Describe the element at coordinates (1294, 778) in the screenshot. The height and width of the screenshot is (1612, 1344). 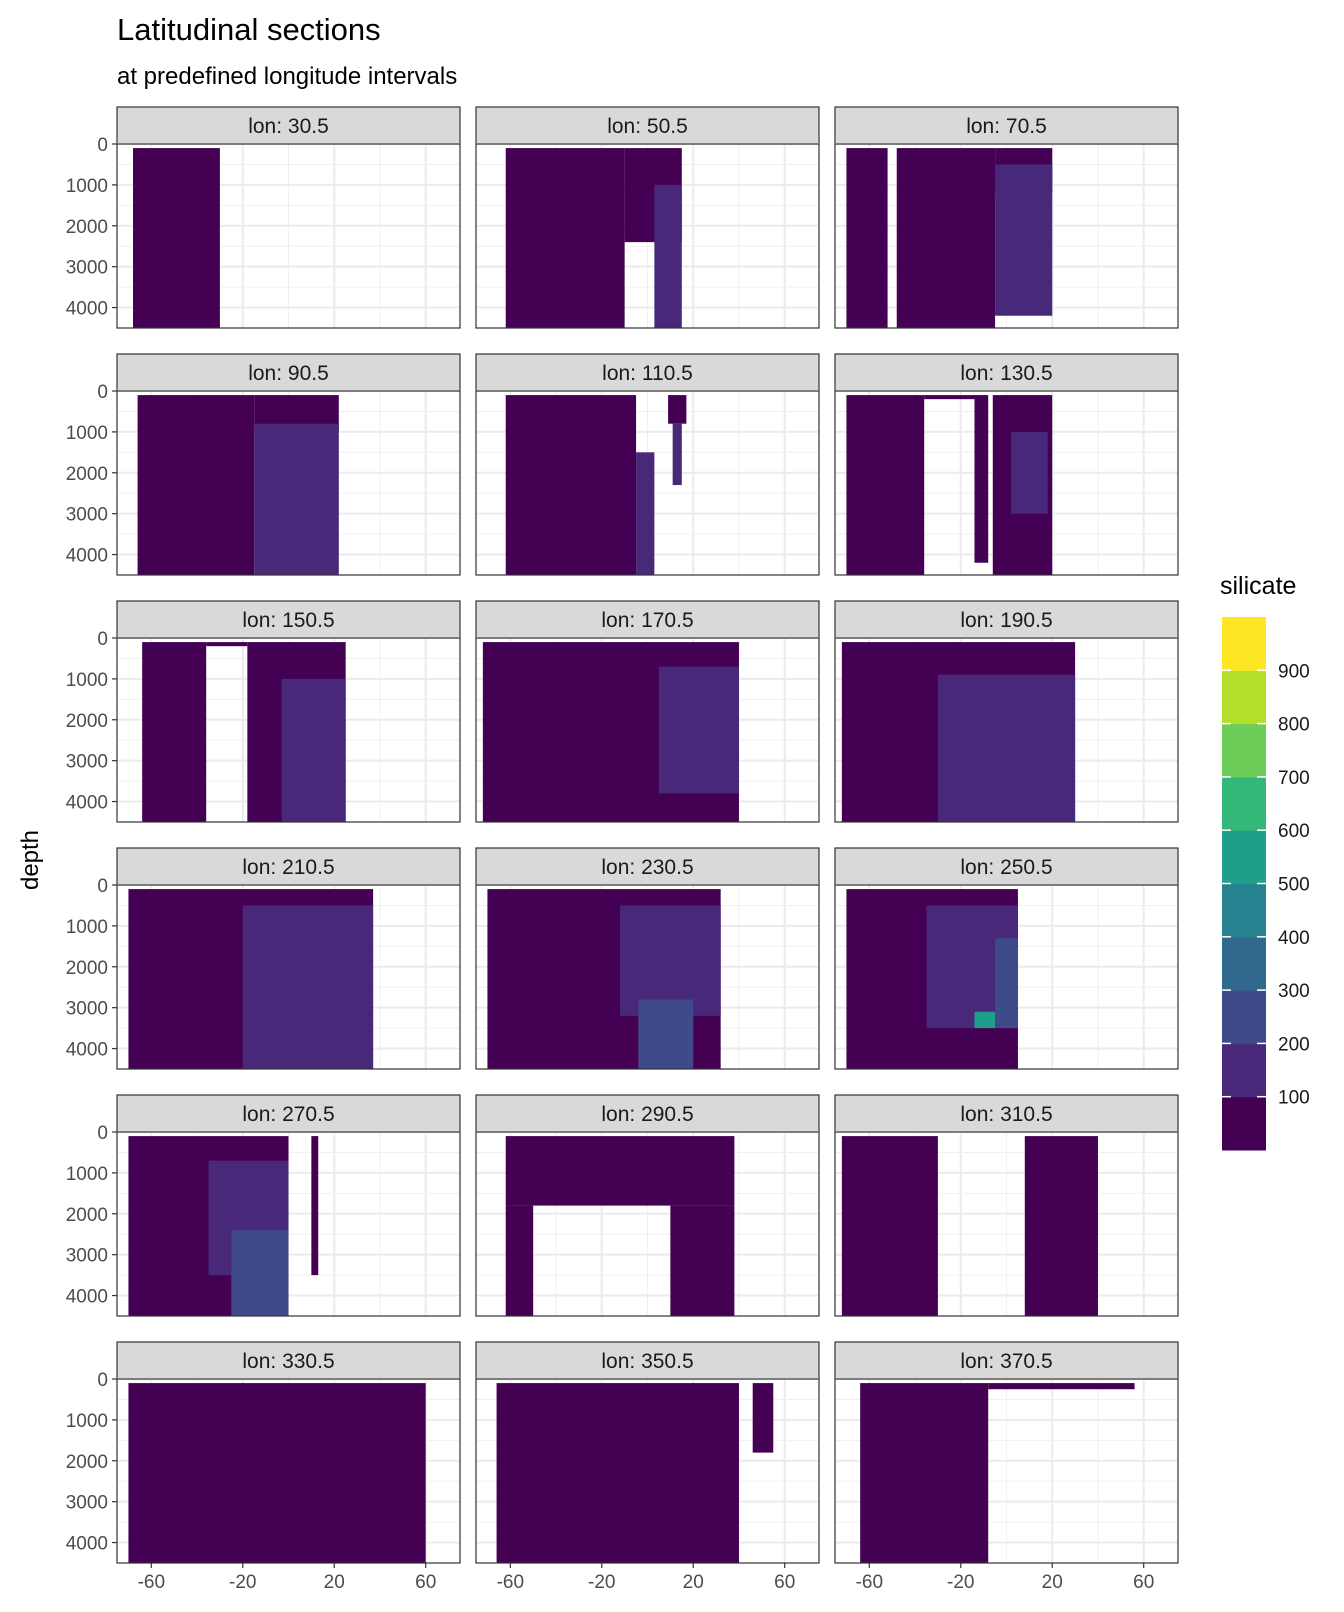
I see `legend-label: 700` at that location.